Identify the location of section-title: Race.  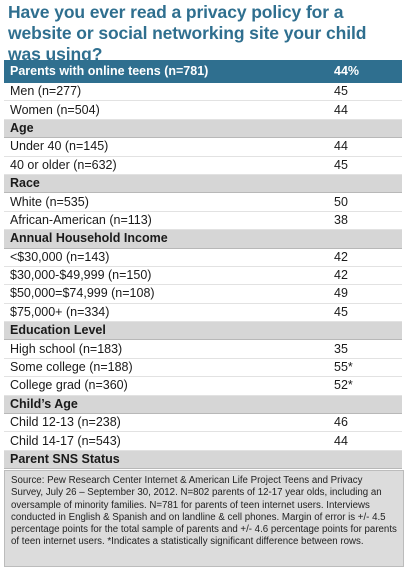
(203, 183).